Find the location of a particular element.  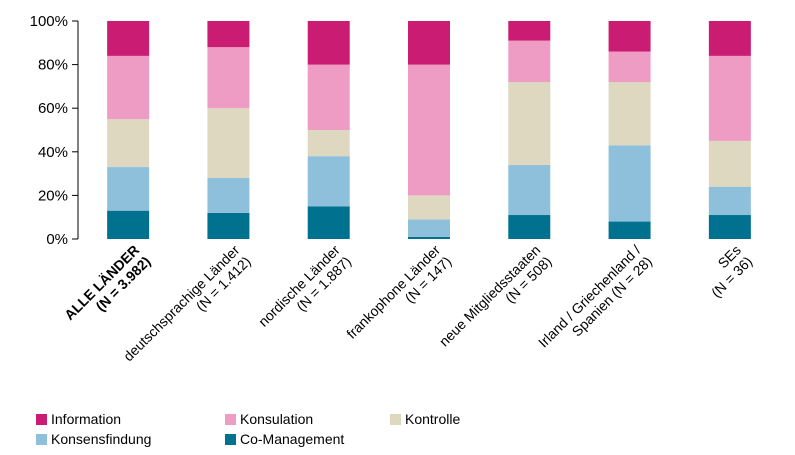

legend-label: Co-Management is located at coordinates (292, 439).